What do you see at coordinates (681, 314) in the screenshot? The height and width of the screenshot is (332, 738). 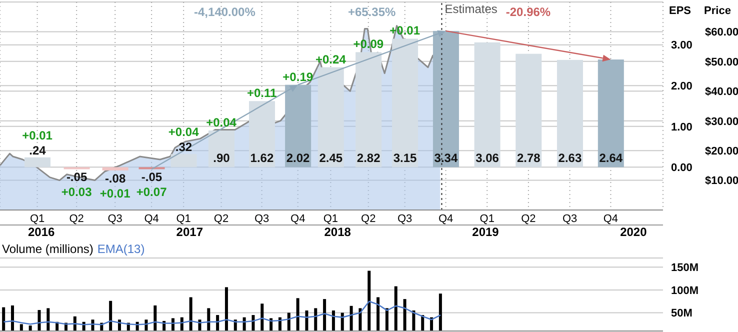 I see `y-tick-label: 50M` at bounding box center [681, 314].